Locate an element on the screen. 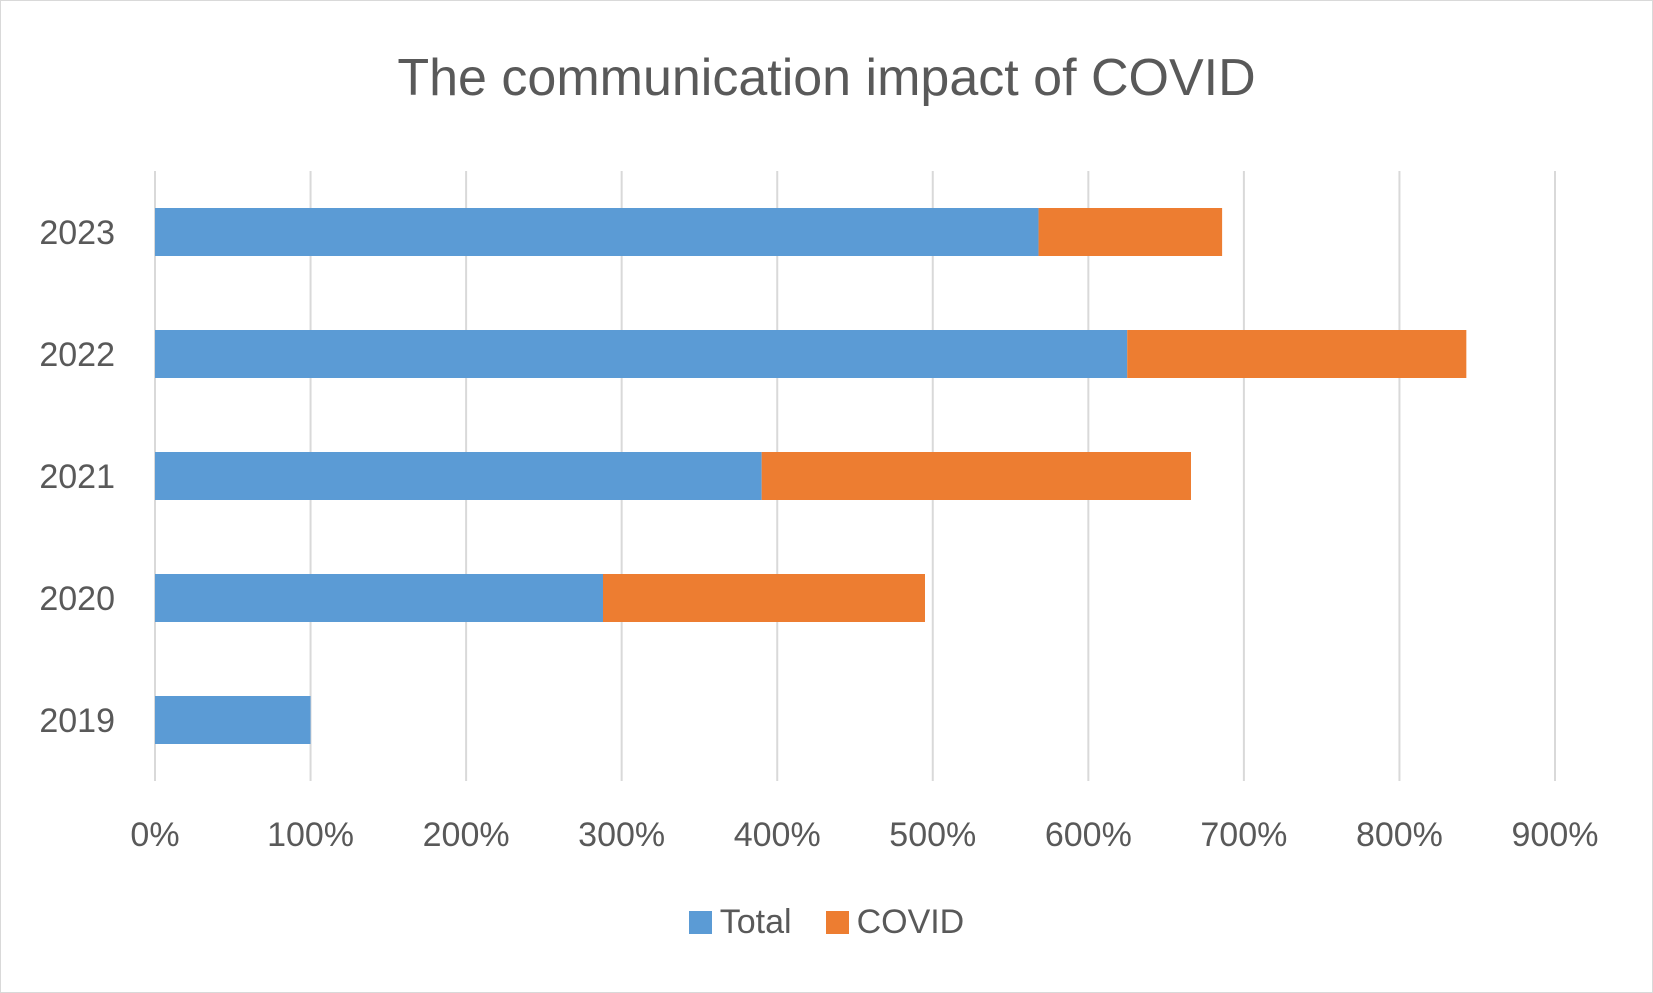 This screenshot has width=1653, height=993. bar-total-2023 is located at coordinates (597, 232).